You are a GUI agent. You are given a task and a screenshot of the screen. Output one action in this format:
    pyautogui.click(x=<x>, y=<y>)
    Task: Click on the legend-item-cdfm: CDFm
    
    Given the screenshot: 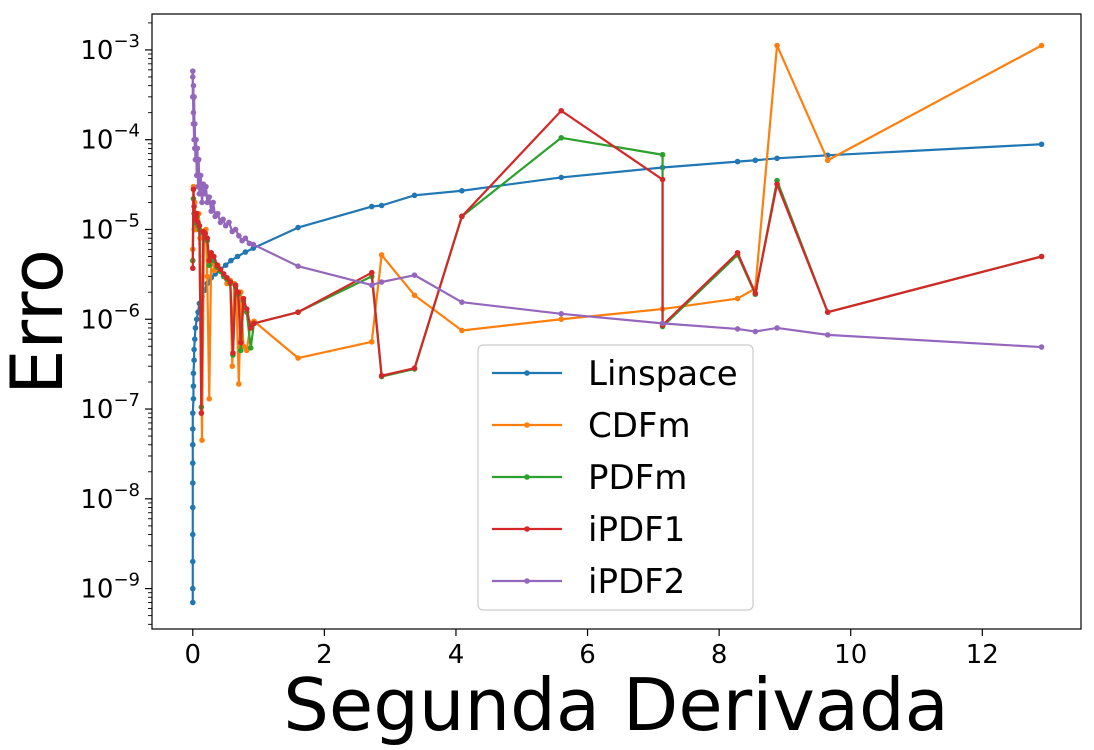 What is the action you would take?
    pyautogui.click(x=591, y=426)
    